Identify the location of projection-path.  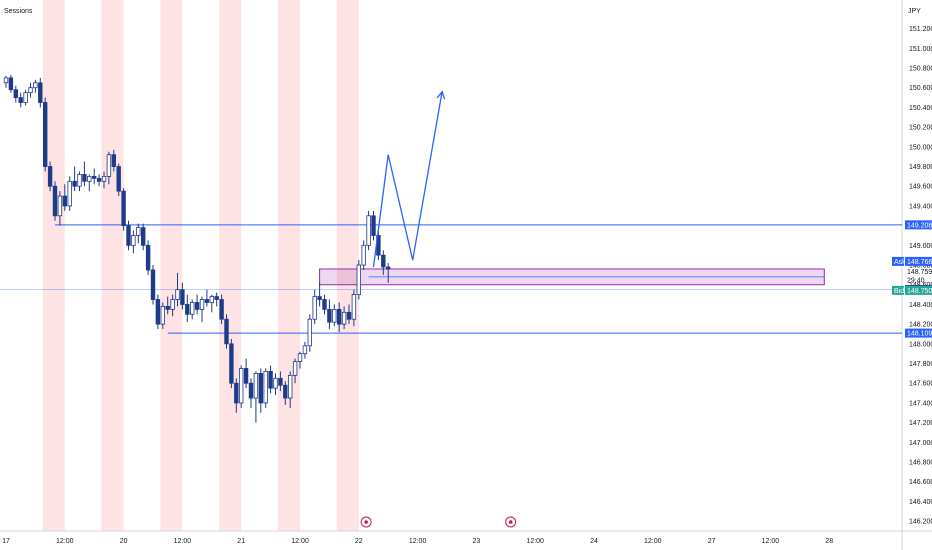
(409, 179).